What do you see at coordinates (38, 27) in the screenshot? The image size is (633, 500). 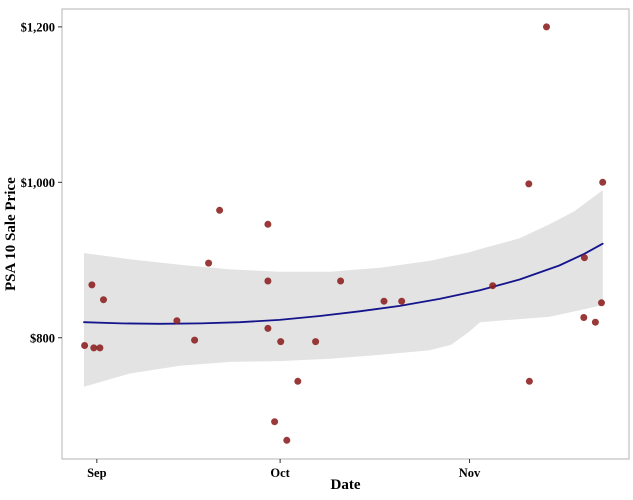 I see `y-tick-label: $1,200` at bounding box center [38, 27].